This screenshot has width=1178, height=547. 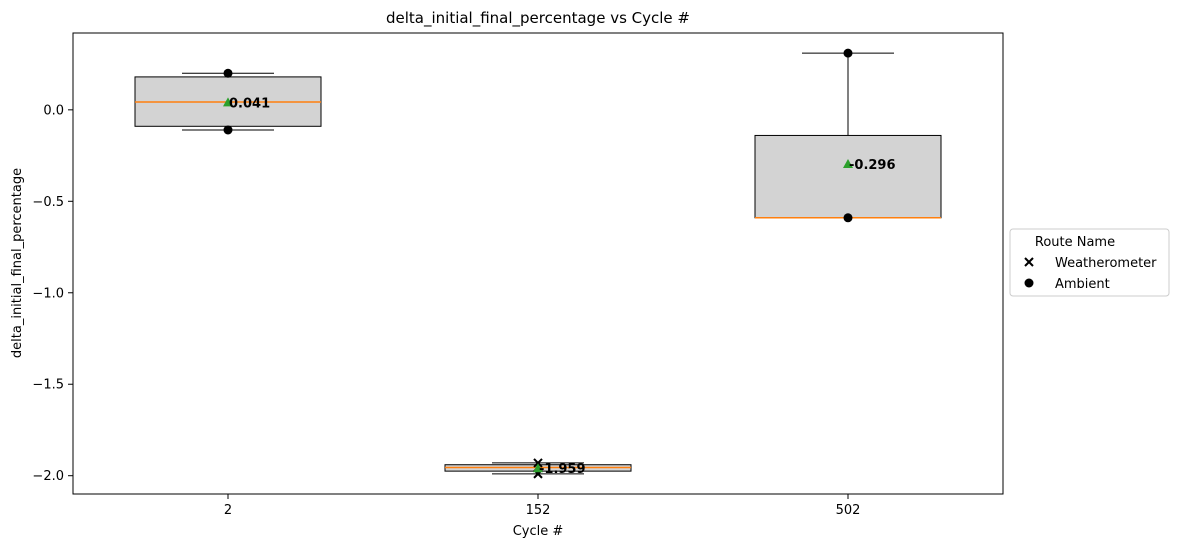 What do you see at coordinates (1029, 262) in the screenshot?
I see `legend-marker-weatherometer` at bounding box center [1029, 262].